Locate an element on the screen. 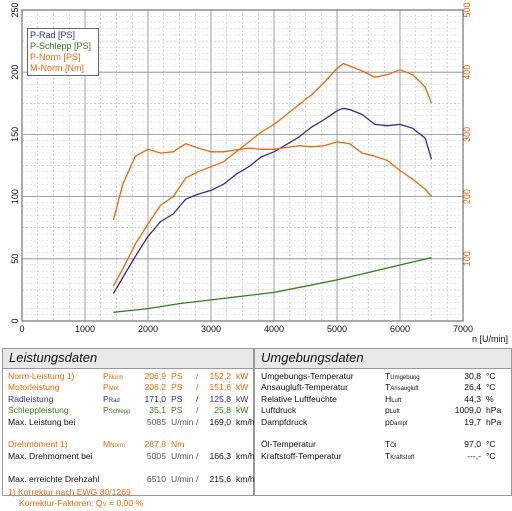 Image resolution: width=512 pixels, height=511 pixels. umgebung-value: 1009,0 is located at coordinates (467, 410).